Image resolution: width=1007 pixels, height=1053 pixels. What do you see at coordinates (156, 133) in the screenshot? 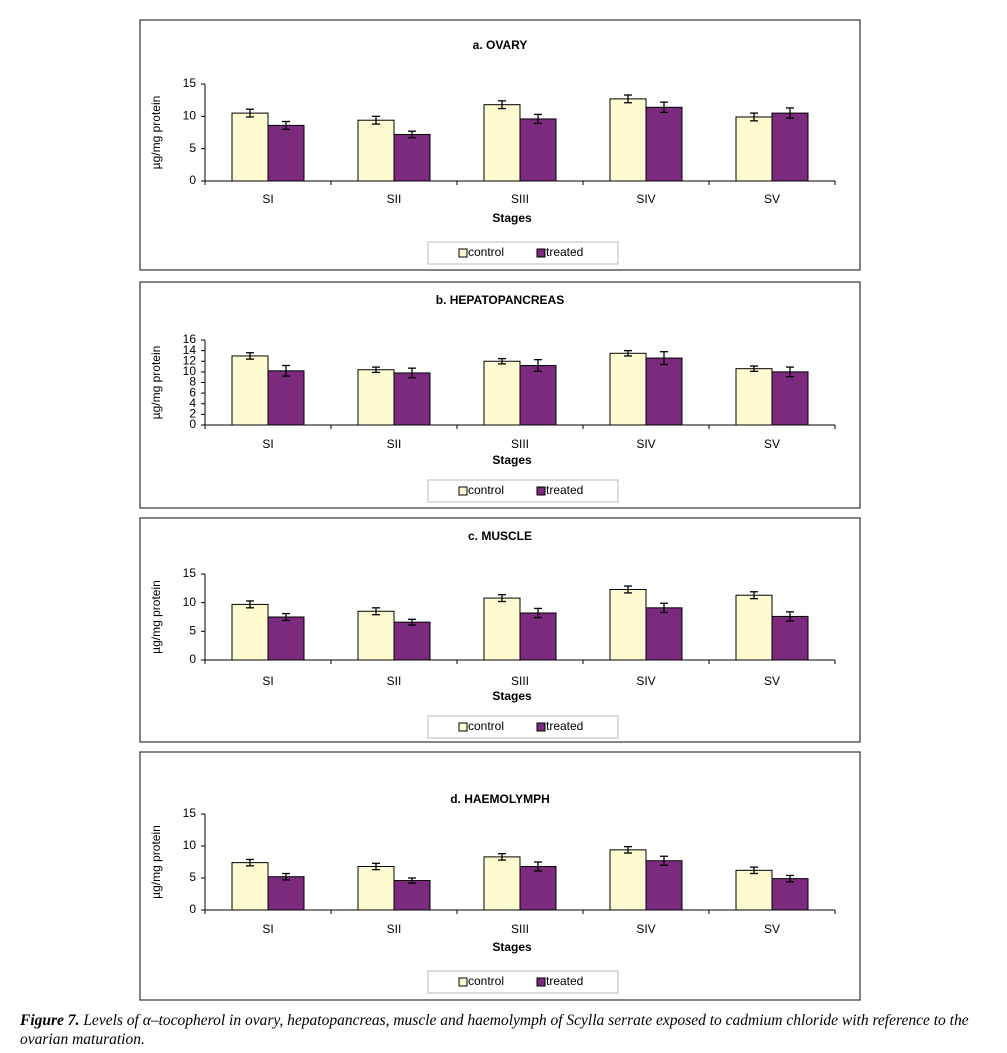
I see `y-axis-label: µg/mg protein` at bounding box center [156, 133].